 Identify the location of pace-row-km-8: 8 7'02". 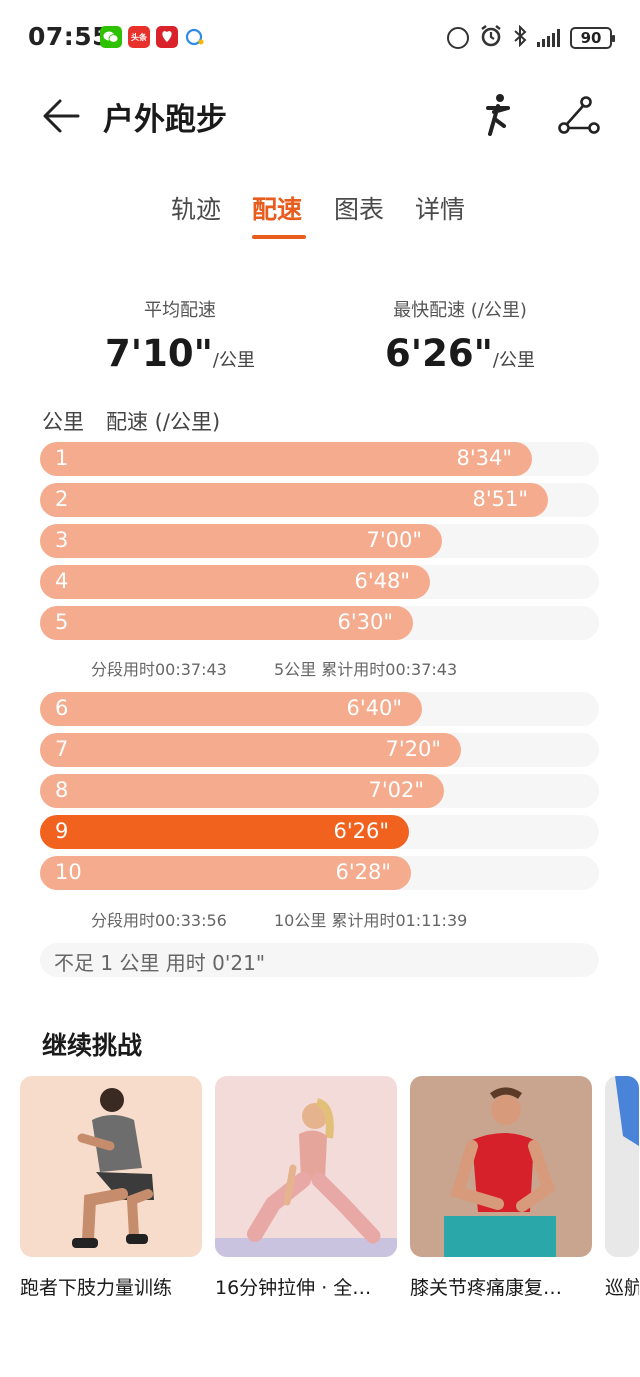
(319, 791).